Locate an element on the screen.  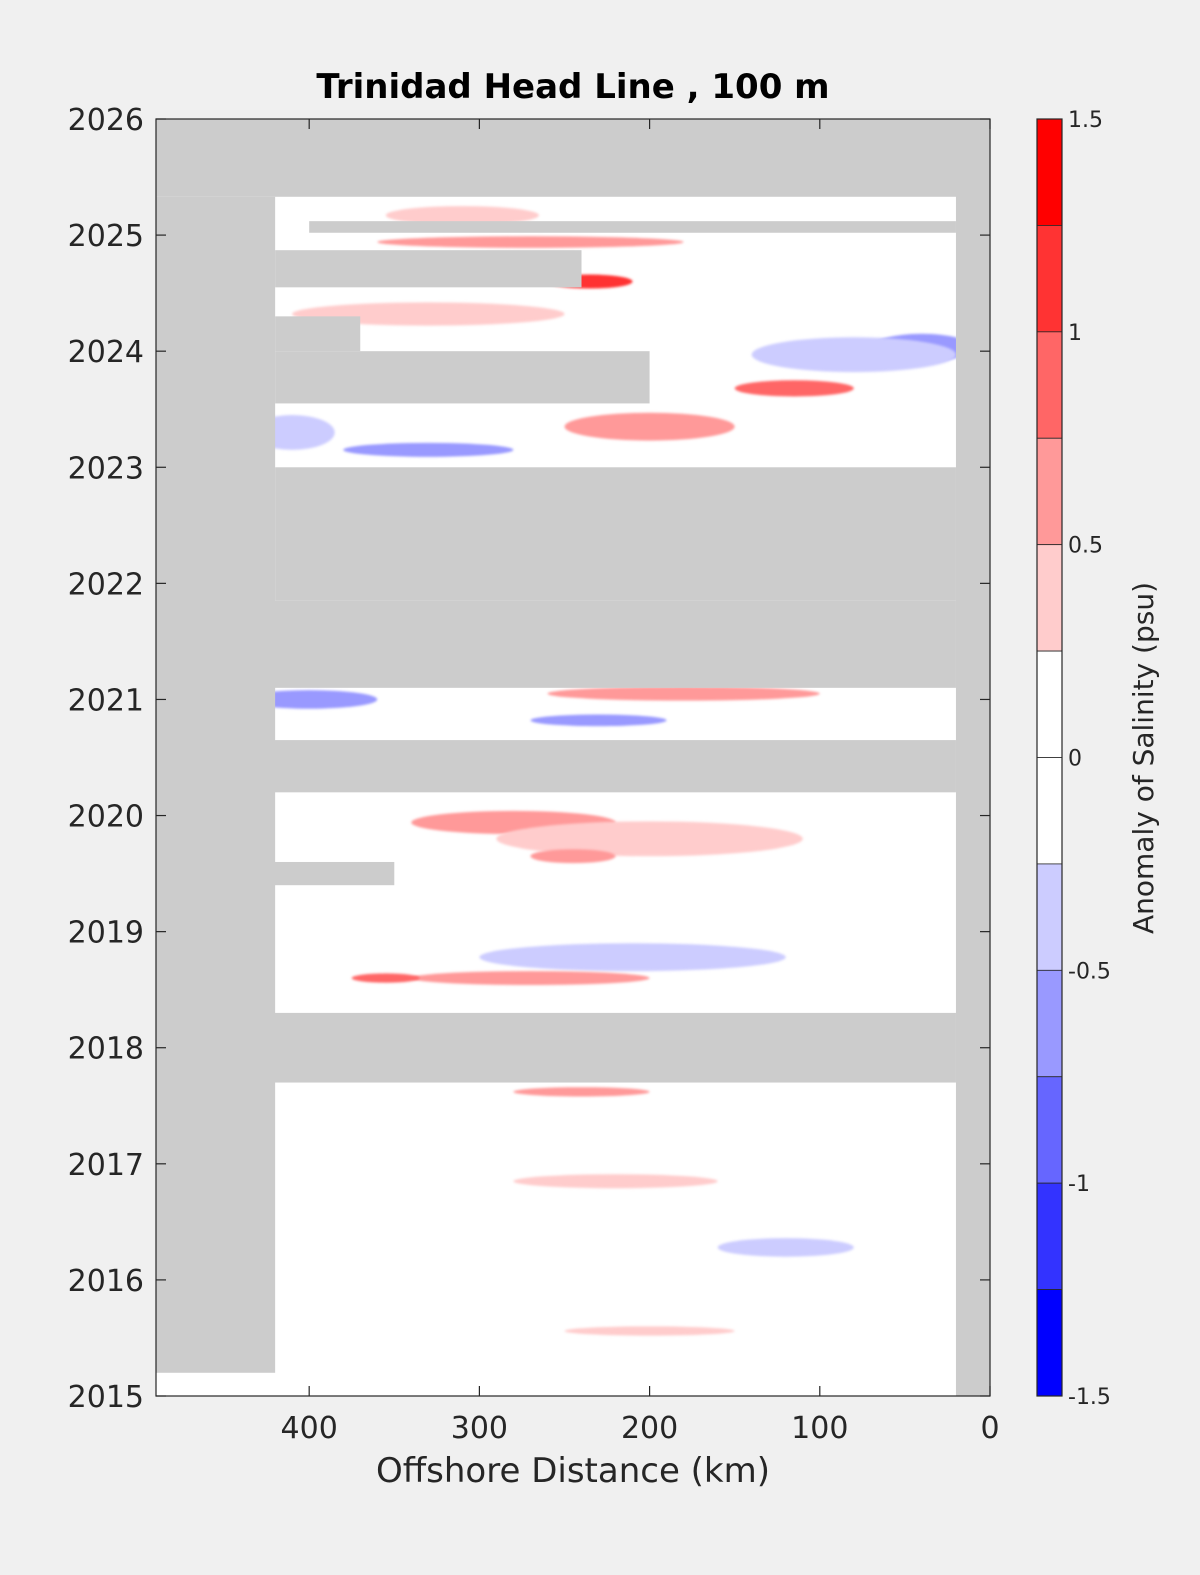
y-tick-label-2017: 2017 is located at coordinates (106, 1165).